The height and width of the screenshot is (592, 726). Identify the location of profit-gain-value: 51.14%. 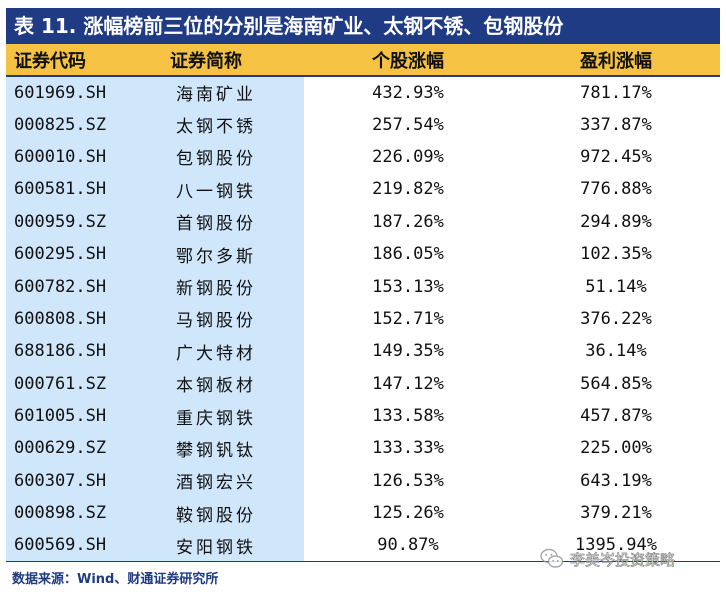
(616, 286).